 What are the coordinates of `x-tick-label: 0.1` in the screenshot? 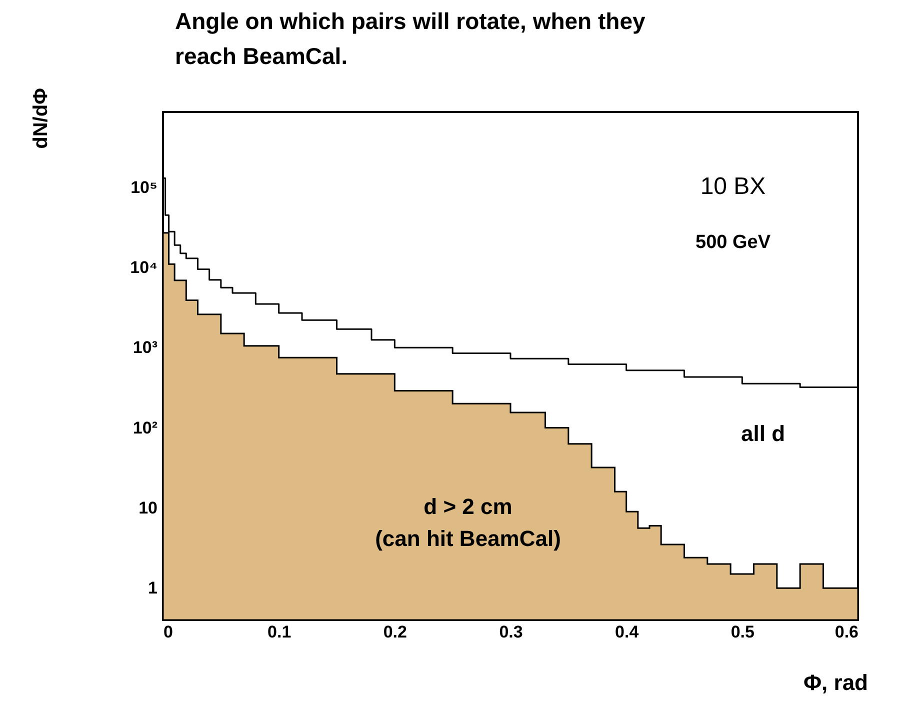 It's located at (280, 632).